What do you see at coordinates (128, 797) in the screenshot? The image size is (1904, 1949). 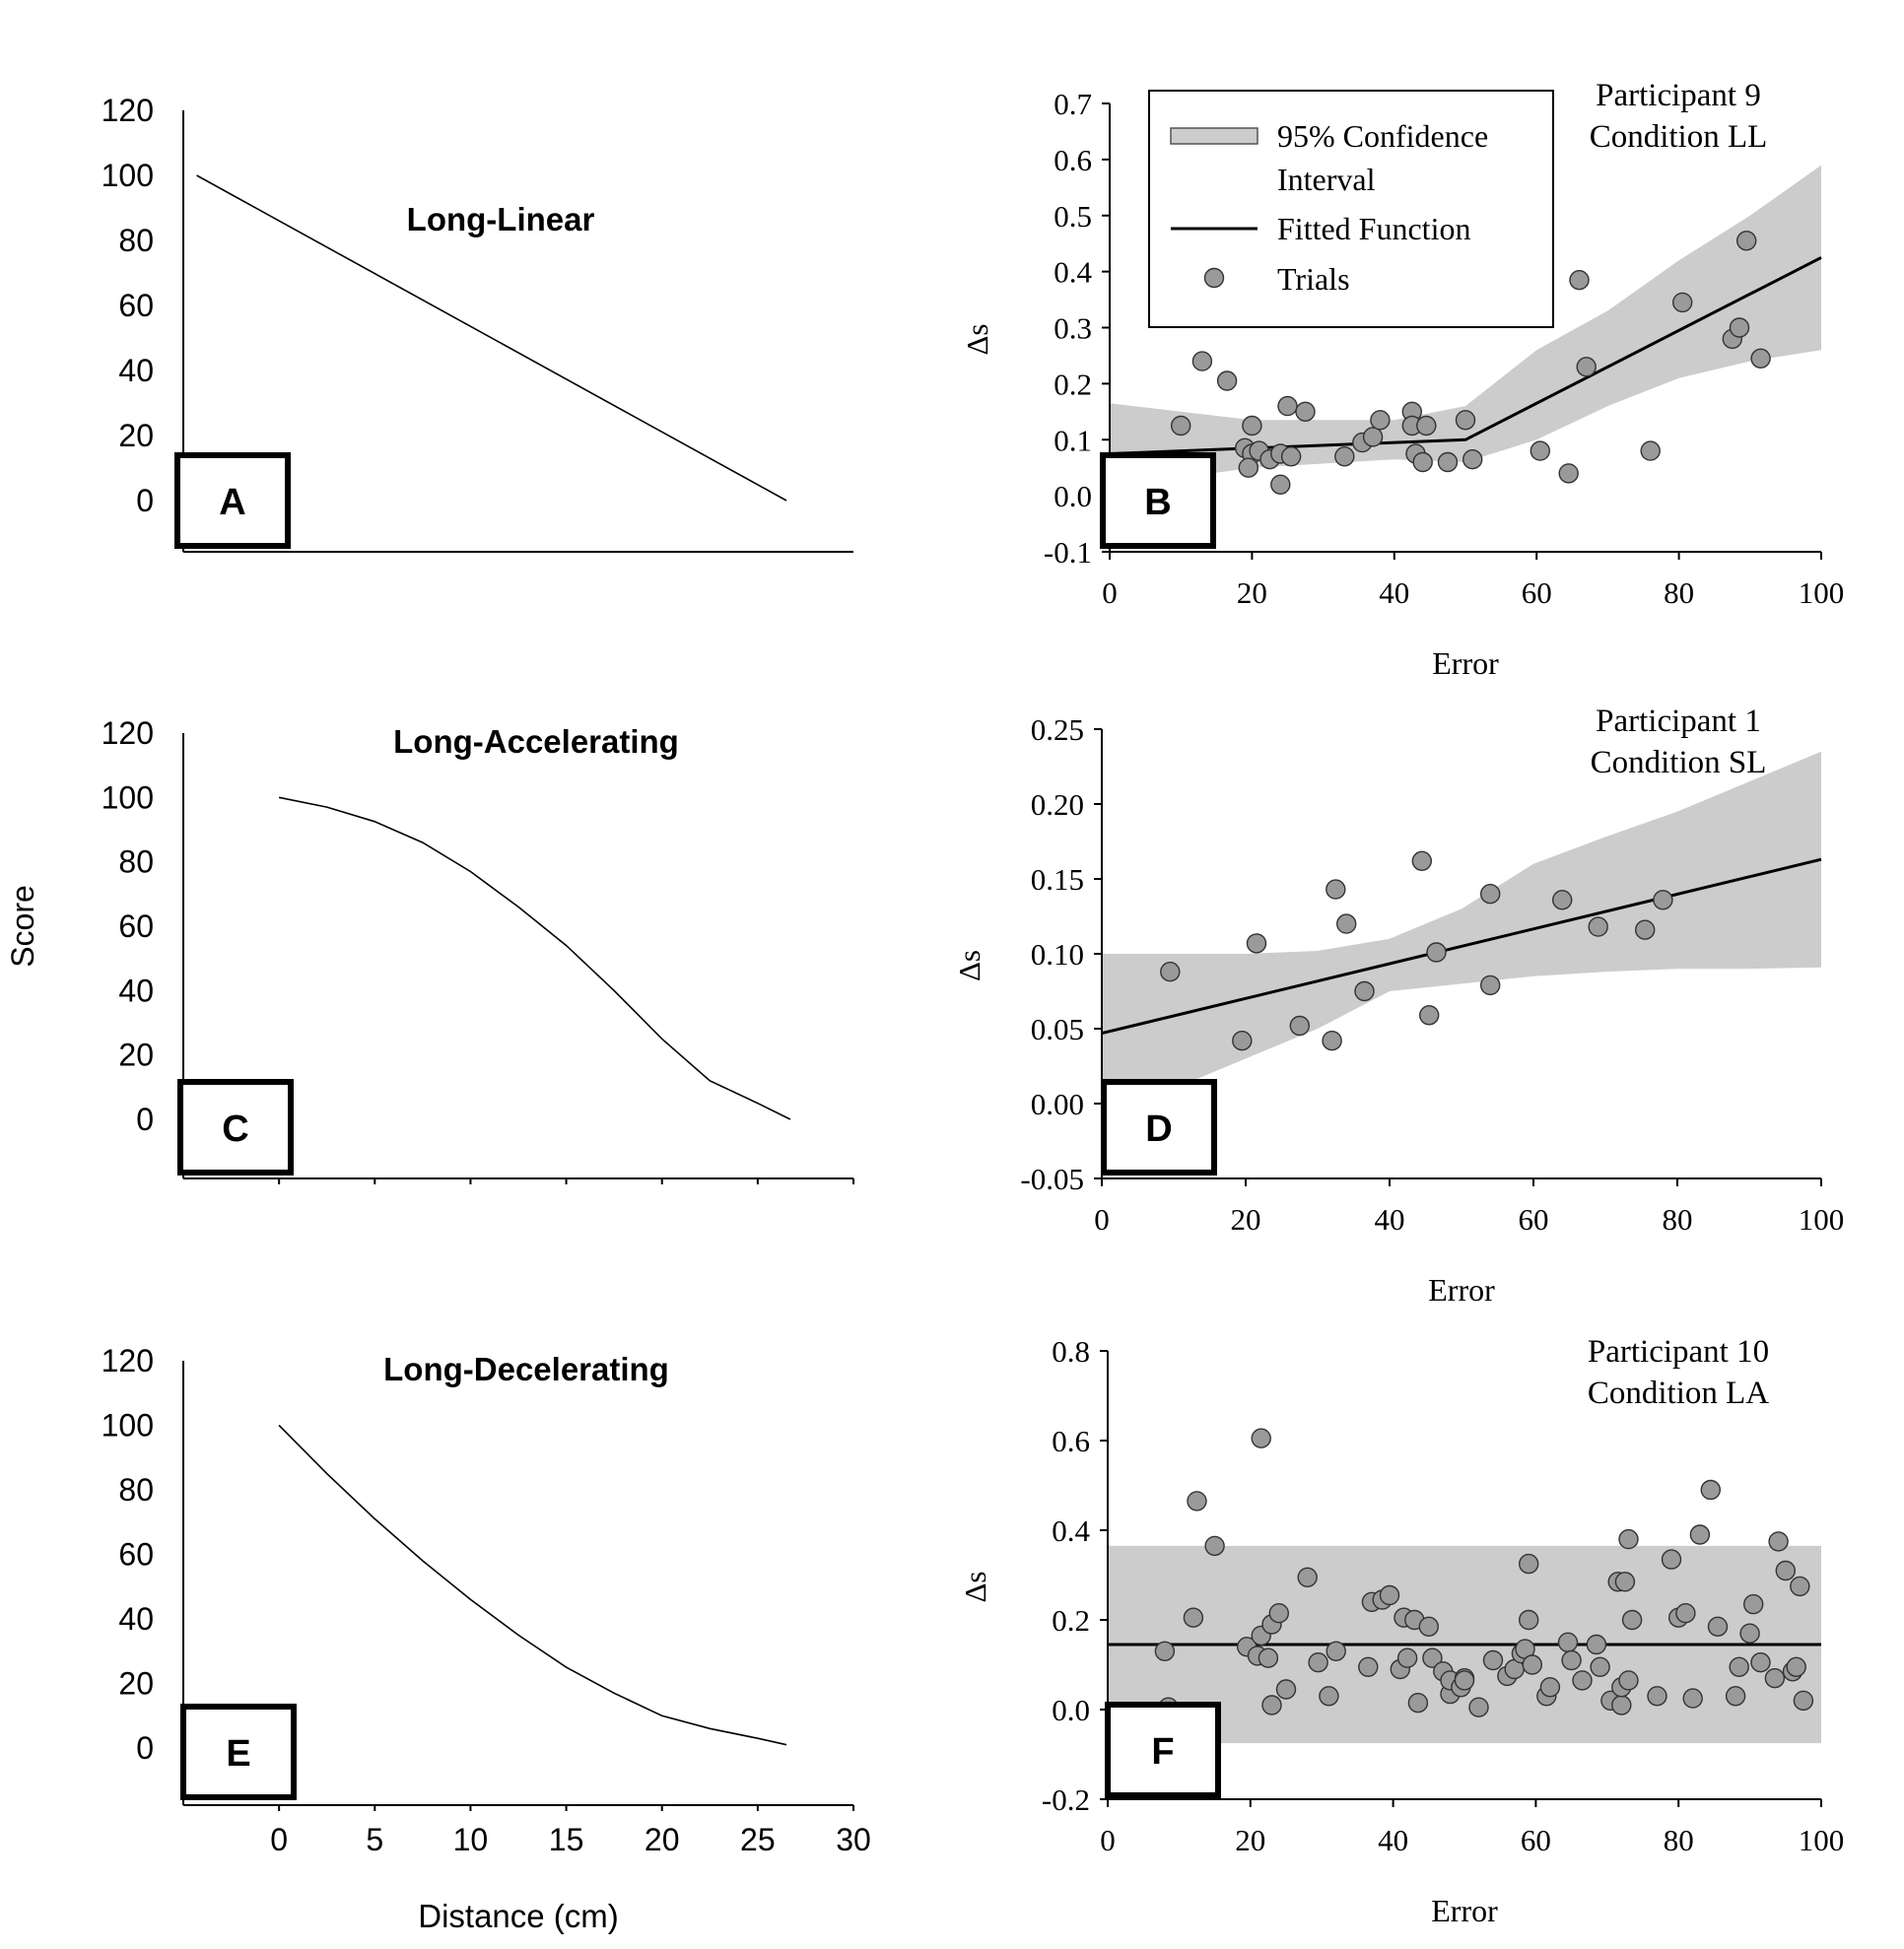 I see `y-tick-label: 100` at bounding box center [128, 797].